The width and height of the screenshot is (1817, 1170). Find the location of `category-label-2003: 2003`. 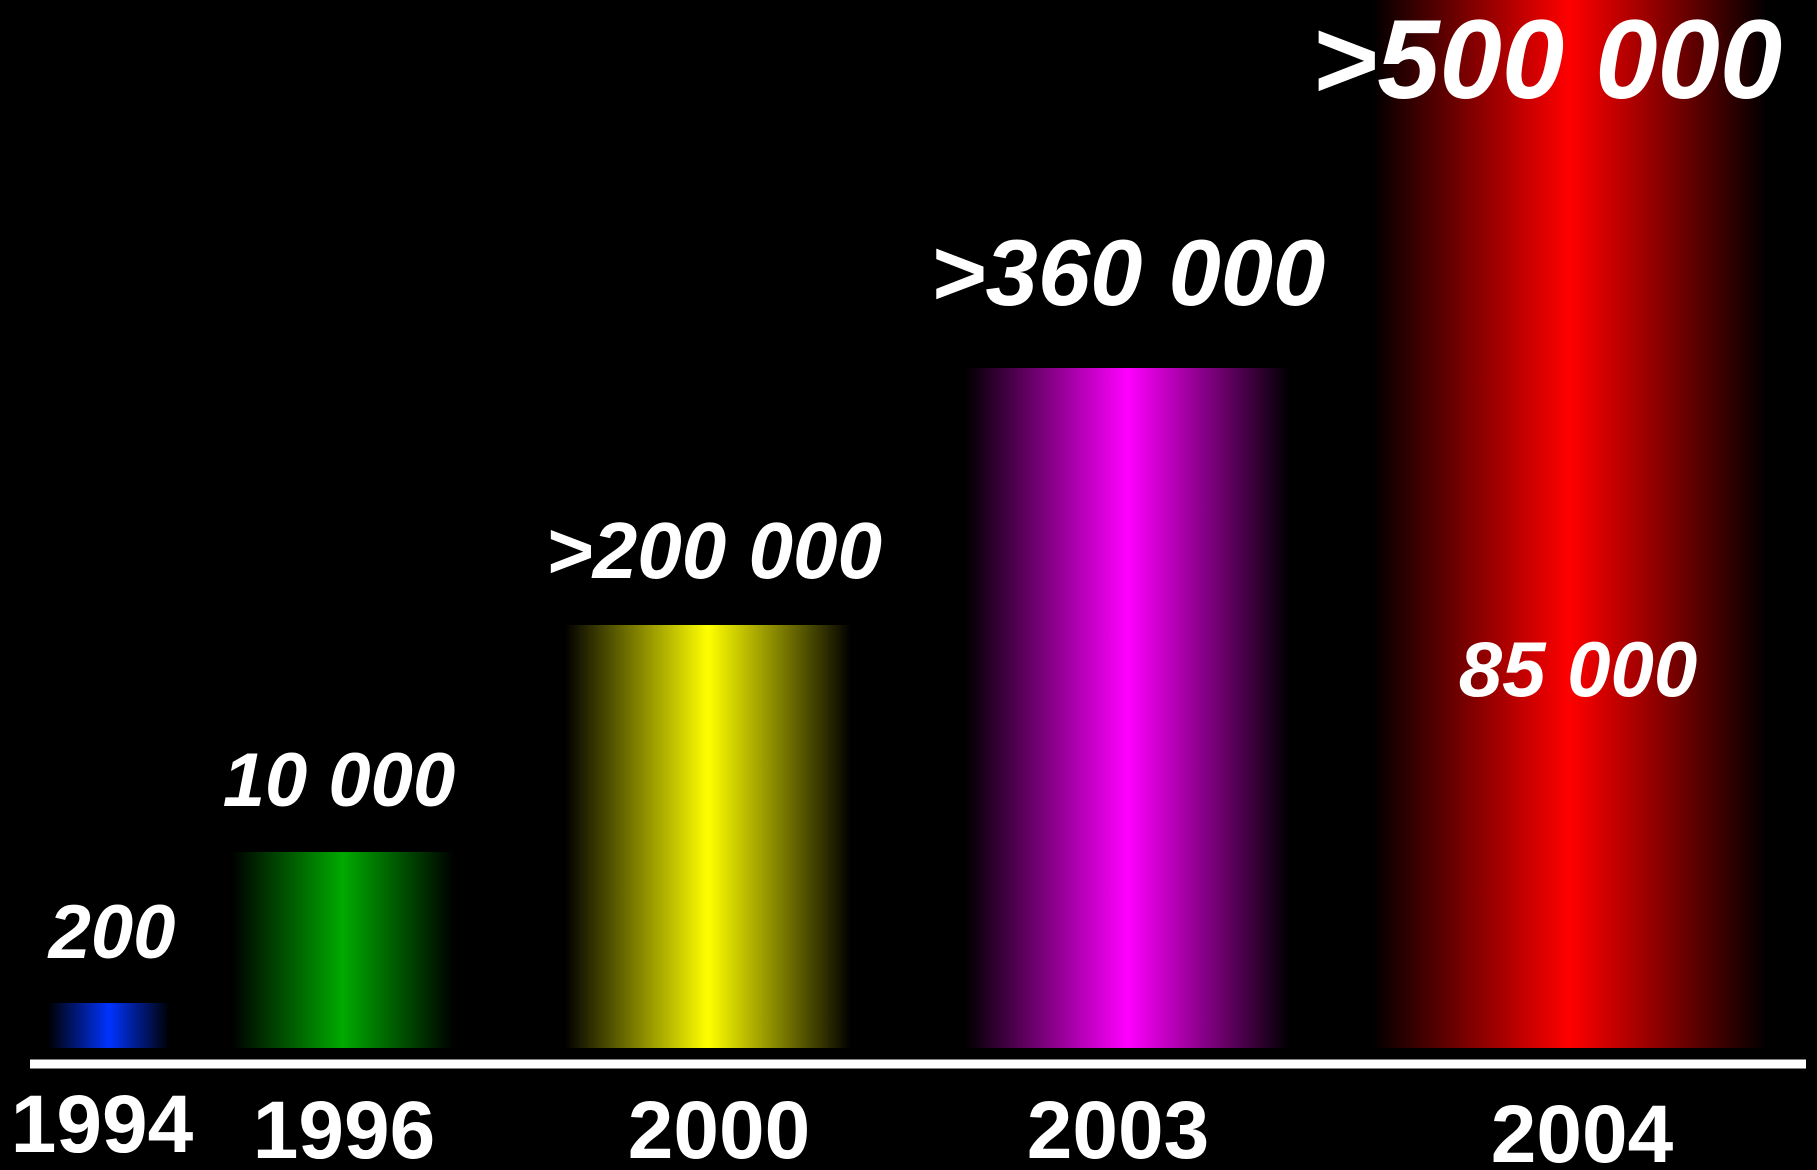

category-label-2003: 2003 is located at coordinates (1118, 1127).